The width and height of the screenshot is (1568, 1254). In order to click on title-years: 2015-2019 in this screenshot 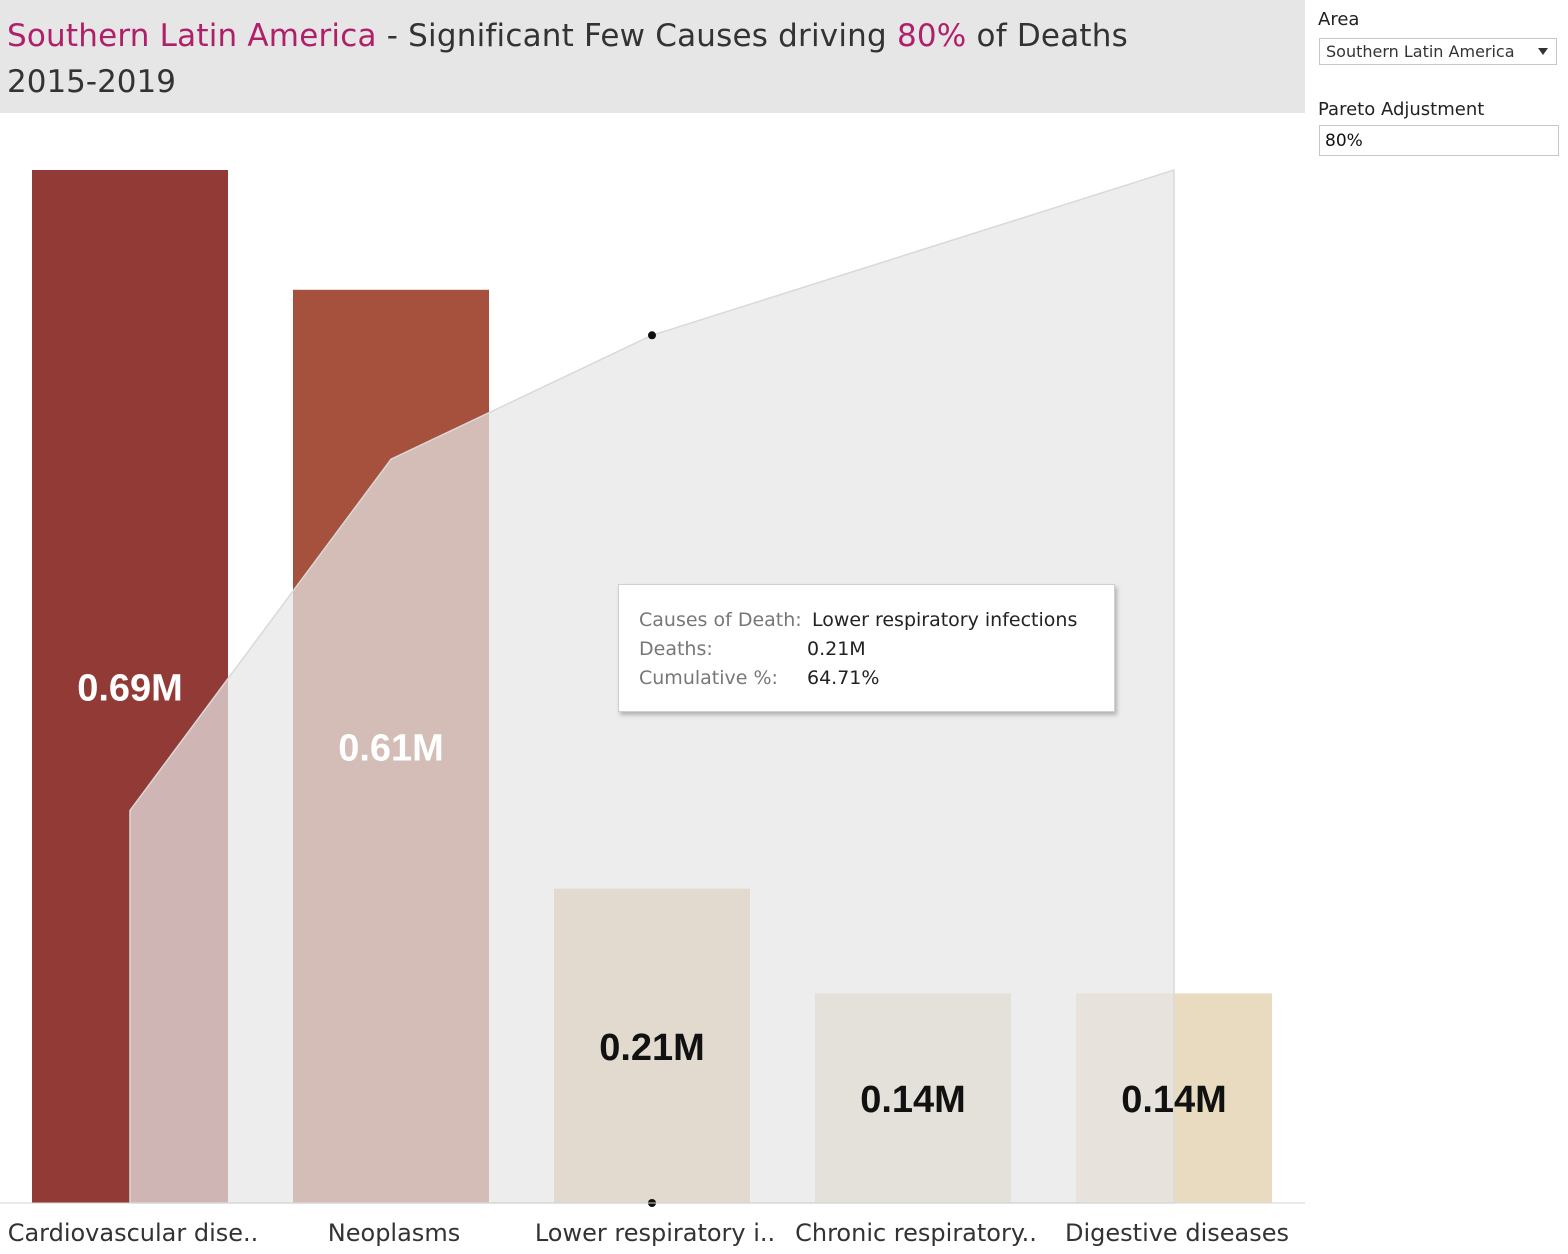, I will do `click(91, 82)`.